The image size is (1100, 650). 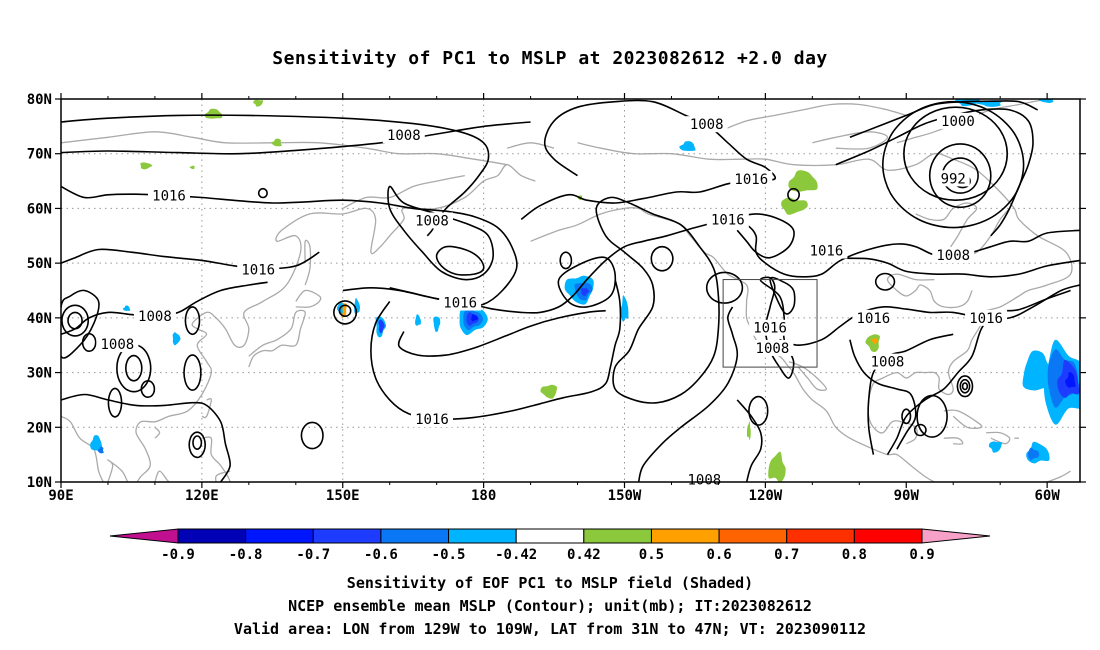 What do you see at coordinates (39, 264) in the screenshot?
I see `lat-label: 50N` at bounding box center [39, 264].